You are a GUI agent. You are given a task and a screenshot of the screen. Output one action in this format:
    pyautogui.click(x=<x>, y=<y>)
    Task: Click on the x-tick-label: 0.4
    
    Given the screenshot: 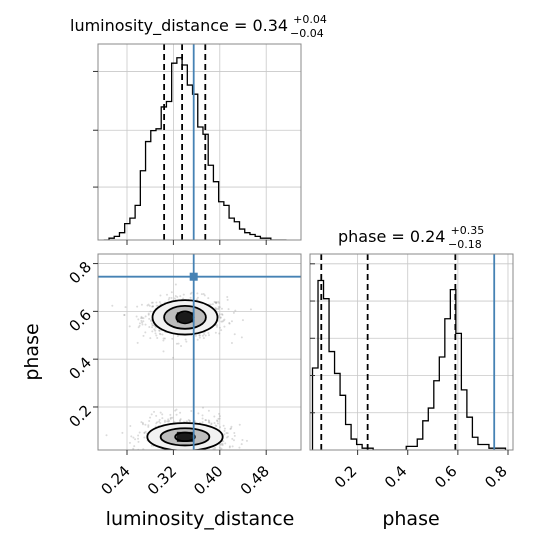 What is the action you would take?
    pyautogui.click(x=396, y=477)
    